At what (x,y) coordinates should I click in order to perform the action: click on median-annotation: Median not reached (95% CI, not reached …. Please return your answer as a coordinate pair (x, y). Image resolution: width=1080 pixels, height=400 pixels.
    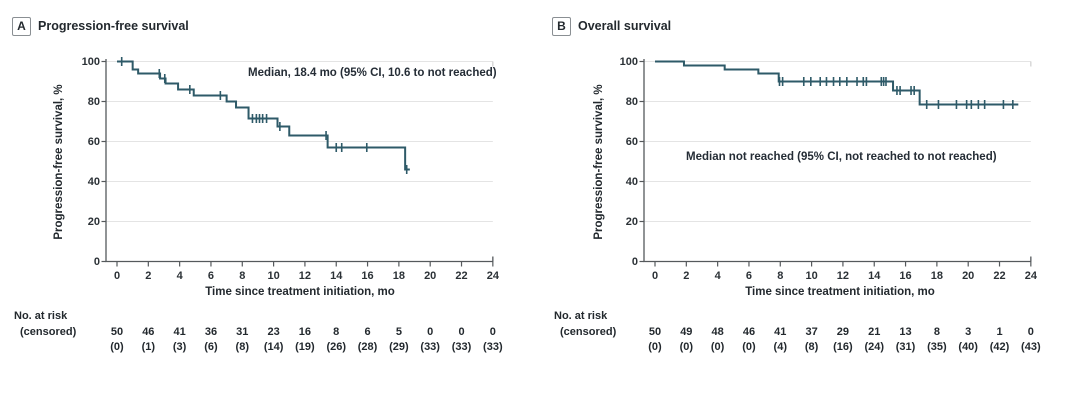
    Looking at the image, I should click on (841, 157).